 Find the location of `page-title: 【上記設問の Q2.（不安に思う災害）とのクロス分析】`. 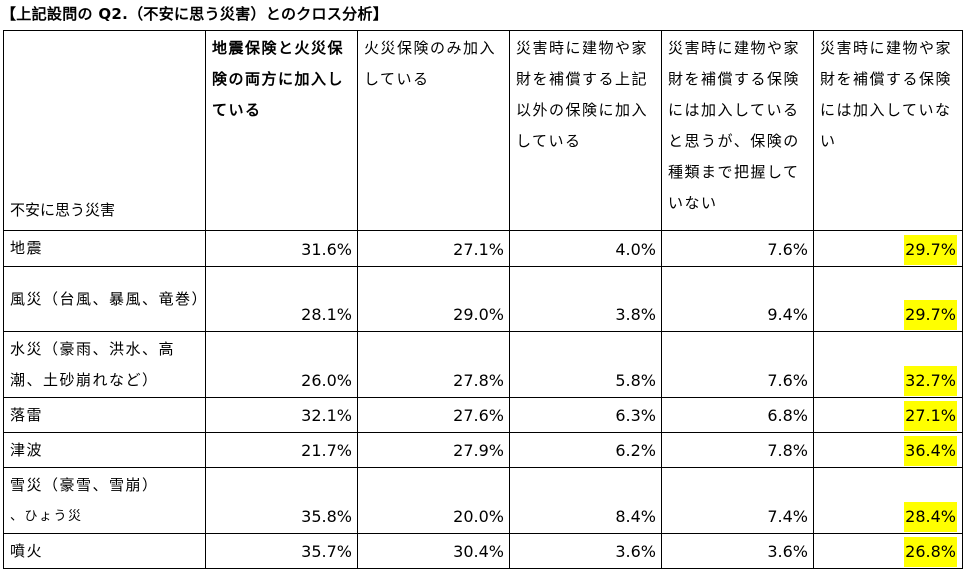

page-title: 【上記設問の Q2.（不安に思う災害）とのクロス分析】 is located at coordinates (195, 14).